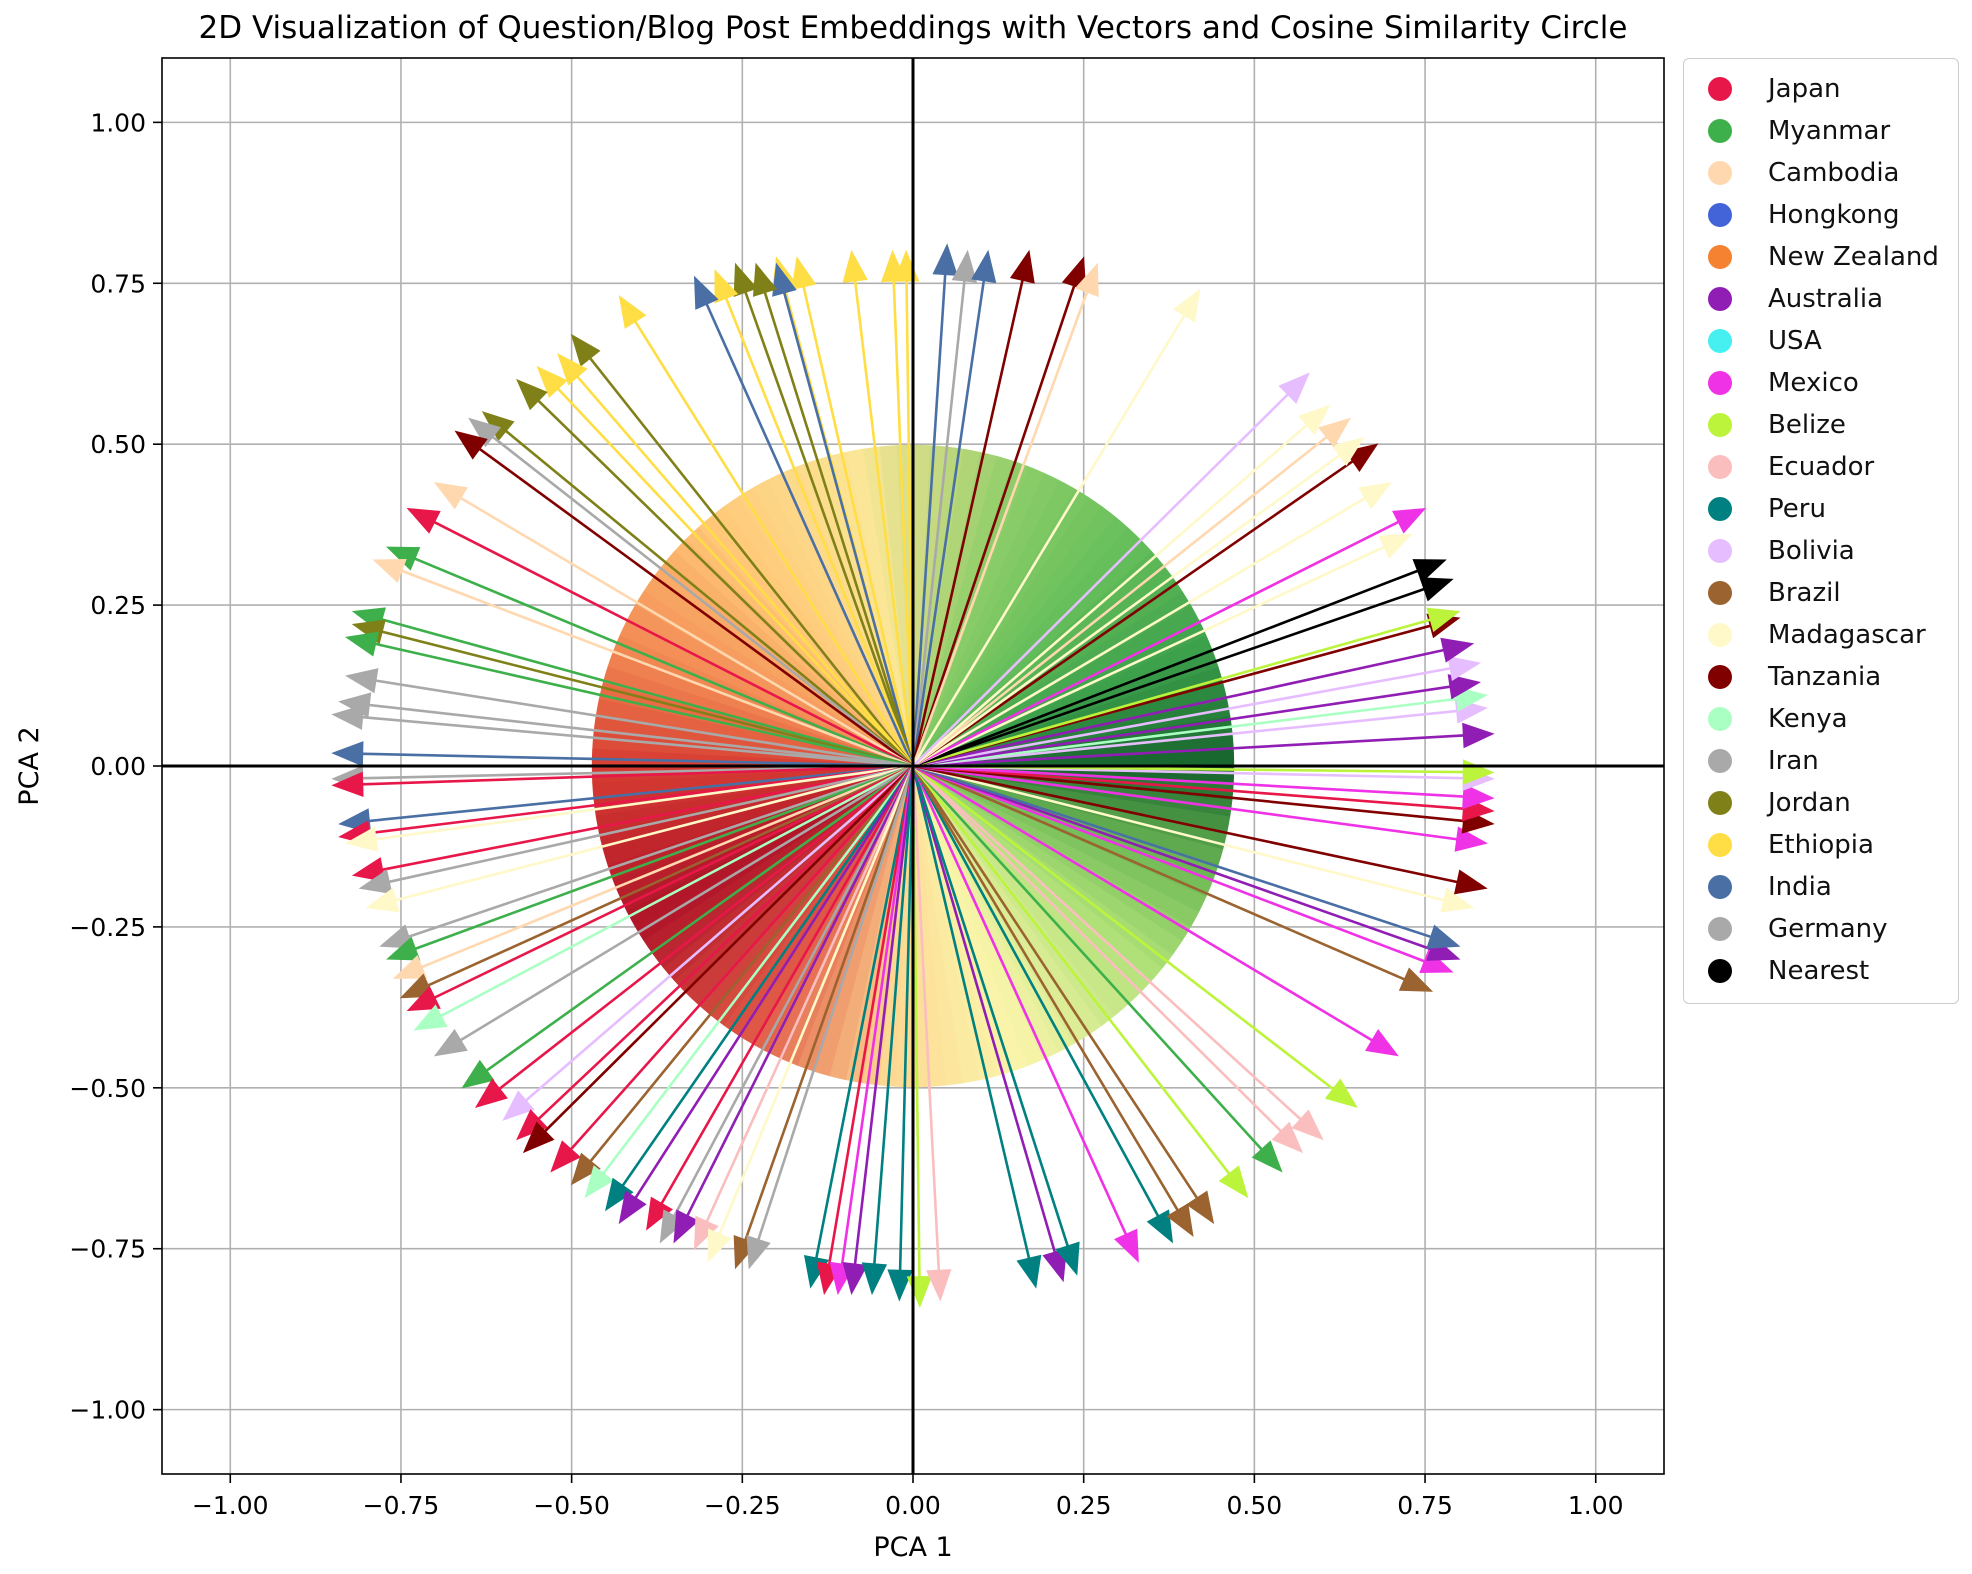 Image resolution: width=1972 pixels, height=1574 pixels. What do you see at coordinates (1821, 593) in the screenshot?
I see `legend-item: Brazil` at bounding box center [1821, 593].